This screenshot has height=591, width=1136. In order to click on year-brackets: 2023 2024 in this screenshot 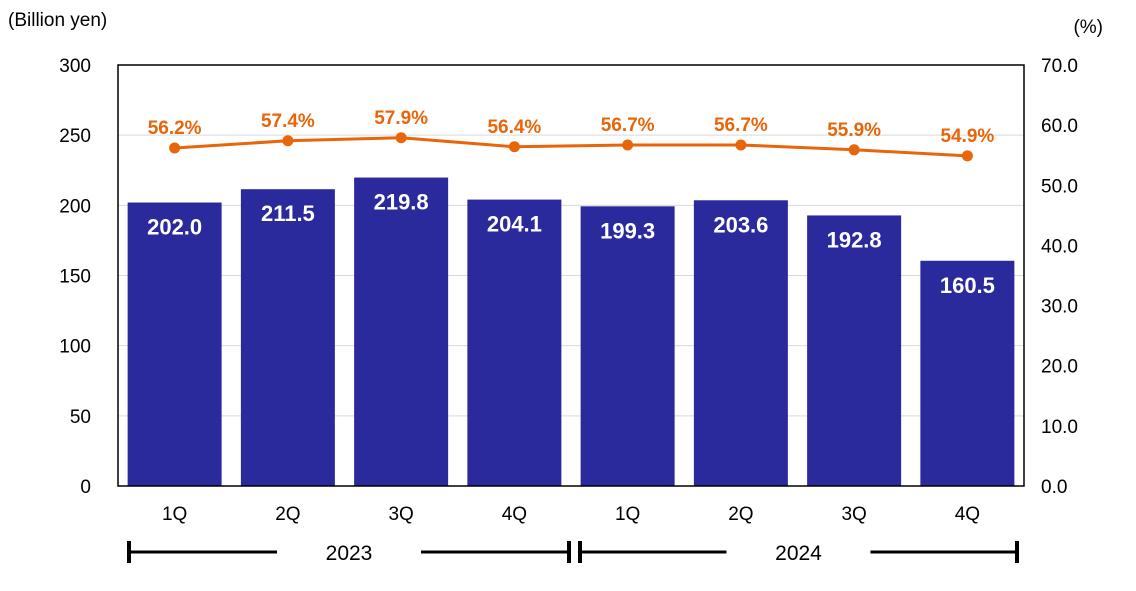, I will do `click(573, 553)`.